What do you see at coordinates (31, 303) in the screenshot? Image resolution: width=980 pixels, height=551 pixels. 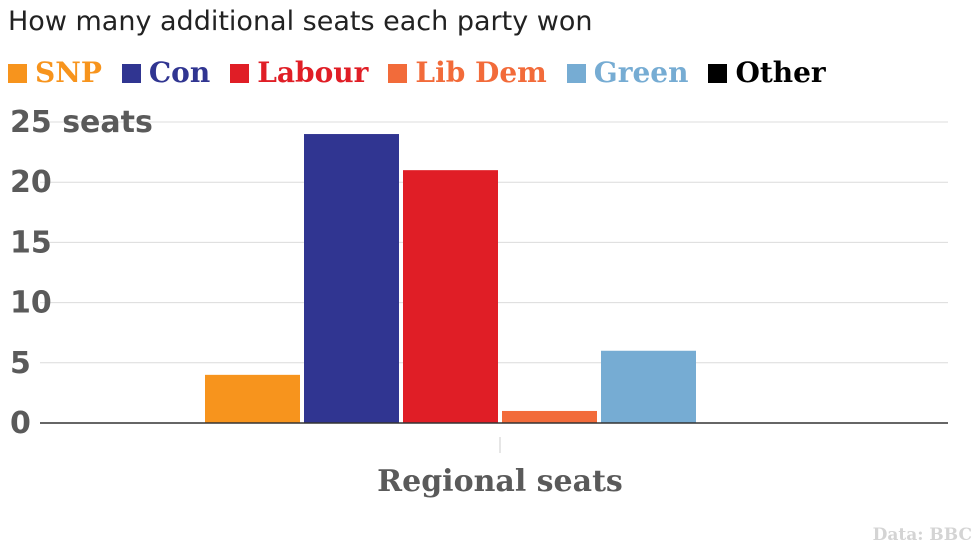 I see `y-tick-label: 10` at bounding box center [31, 303].